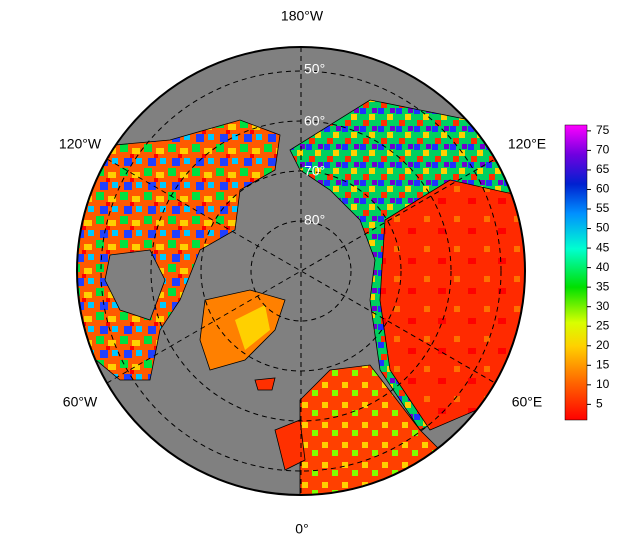  What do you see at coordinates (80, 144) in the screenshot?
I see `lon-label: 120°W` at bounding box center [80, 144].